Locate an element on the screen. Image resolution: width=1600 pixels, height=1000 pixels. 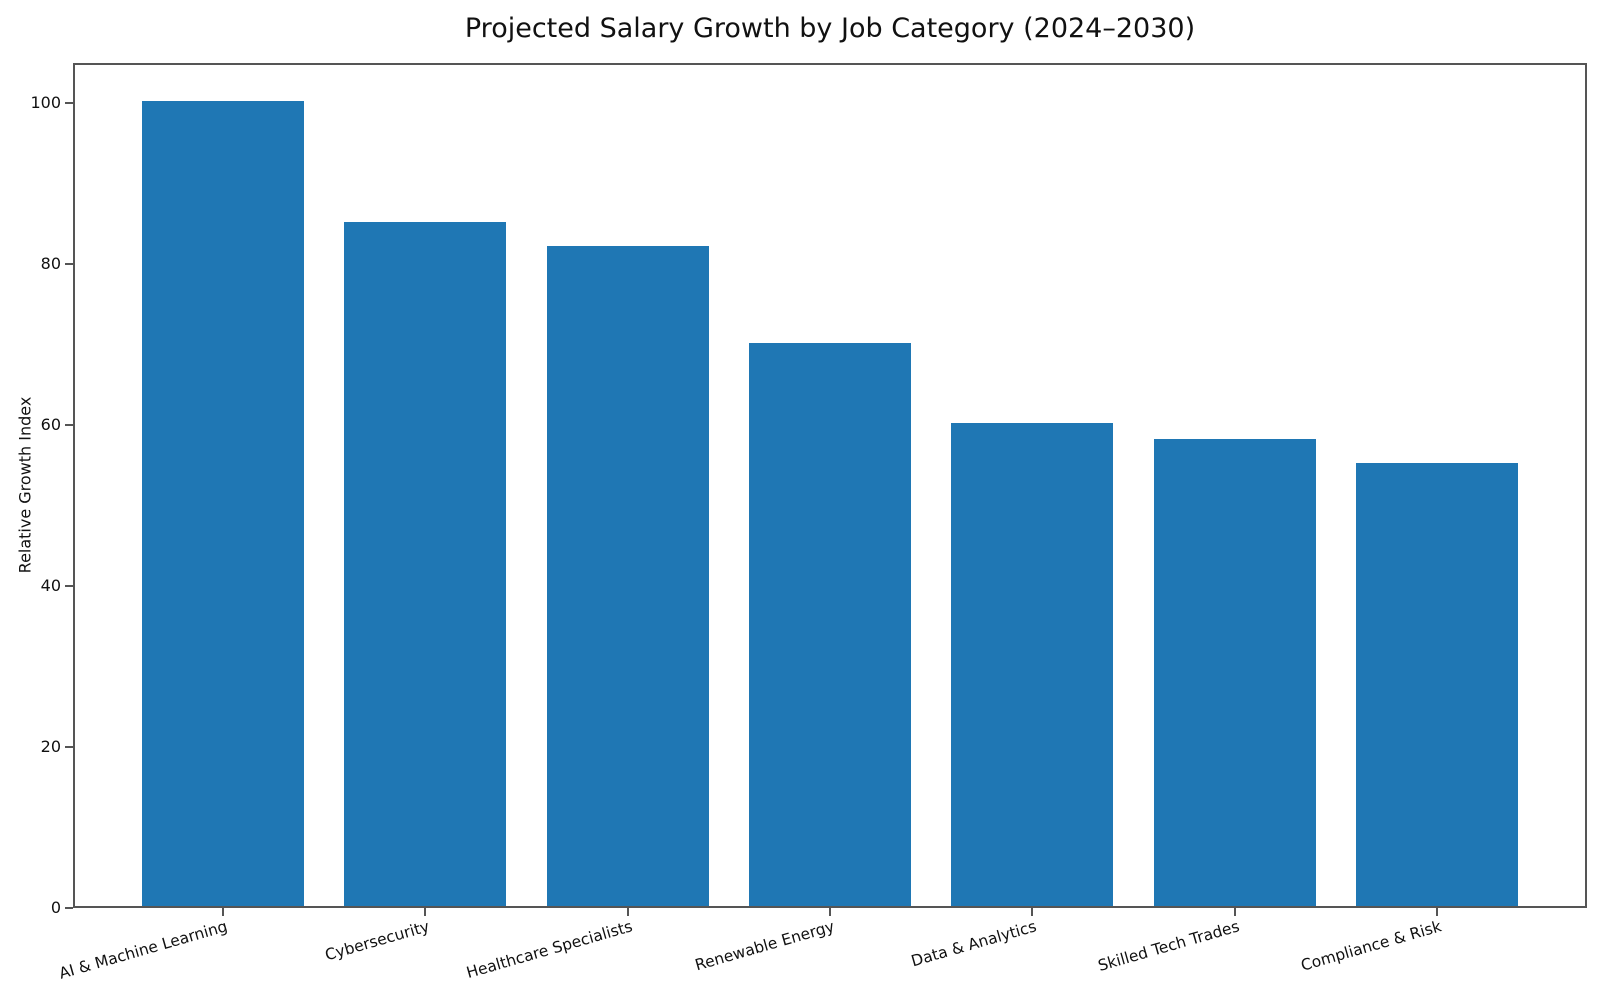
x-tick-label: Cybersecurity is located at coordinates (377, 941).